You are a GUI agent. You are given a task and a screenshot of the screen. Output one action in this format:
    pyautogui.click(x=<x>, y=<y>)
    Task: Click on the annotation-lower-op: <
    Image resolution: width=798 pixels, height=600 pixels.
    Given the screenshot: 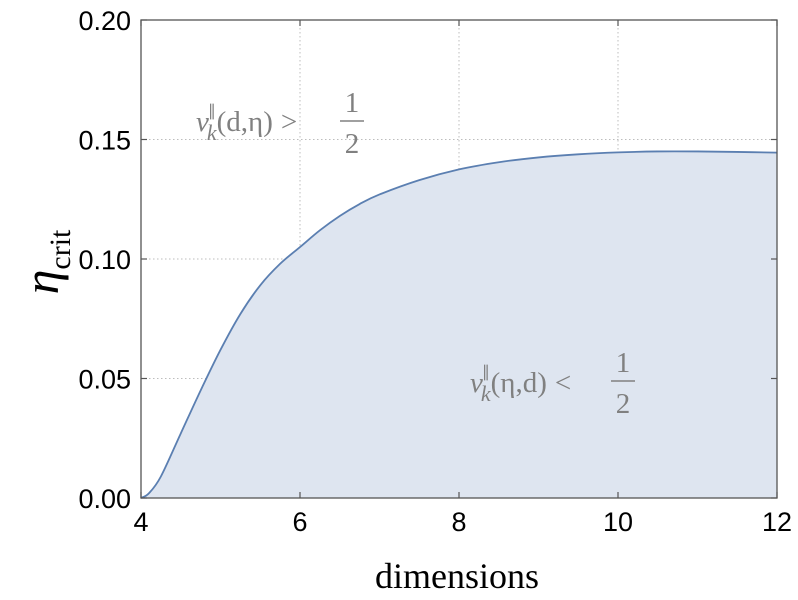 What is the action you would take?
    pyautogui.click(x=563, y=383)
    